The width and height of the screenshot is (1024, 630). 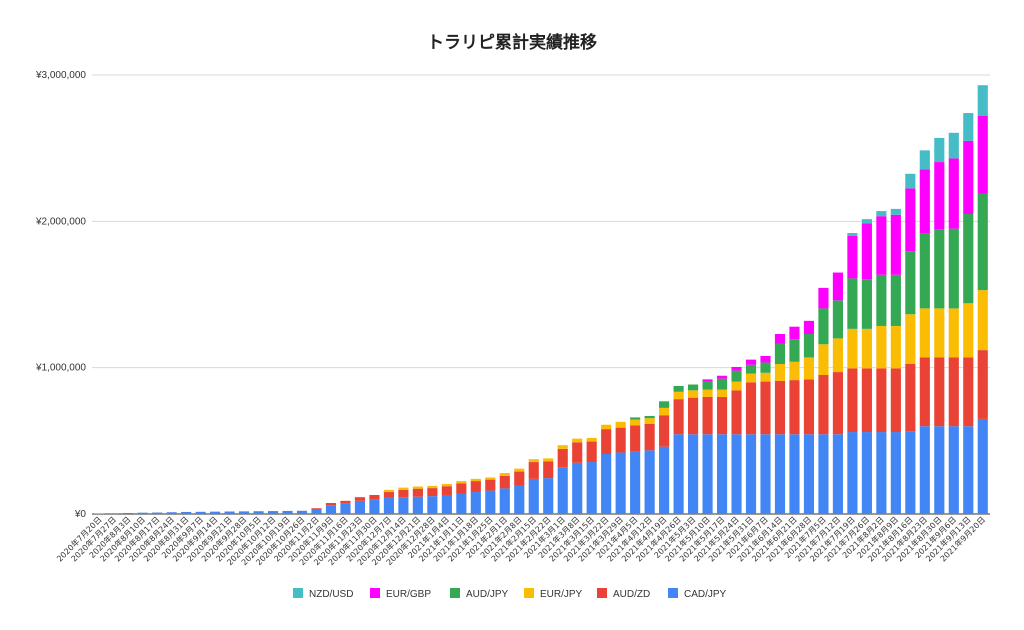 I want to click on legend-label: AUD/ZD, so click(x=631, y=594).